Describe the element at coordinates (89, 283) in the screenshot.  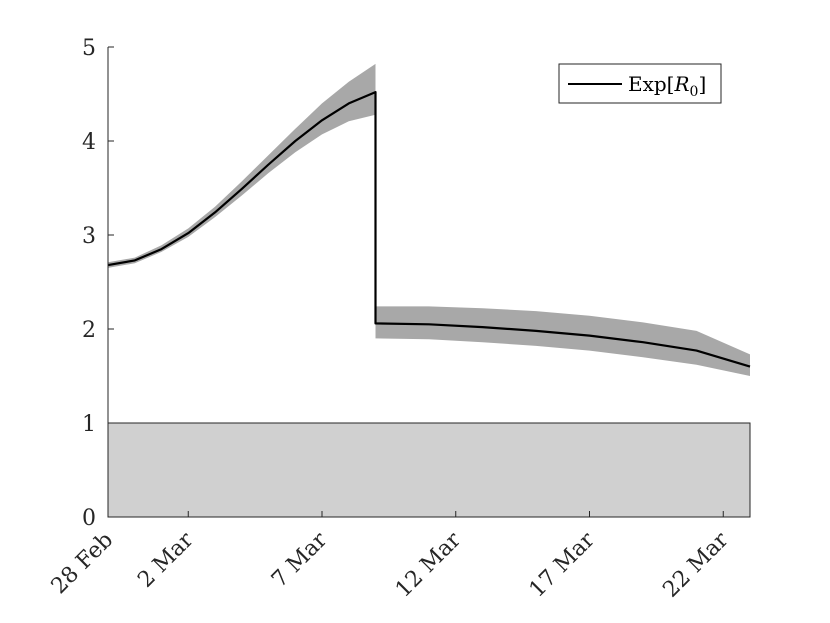
I see `y-tick-labels: 0 1 2 3 4 5` at that location.